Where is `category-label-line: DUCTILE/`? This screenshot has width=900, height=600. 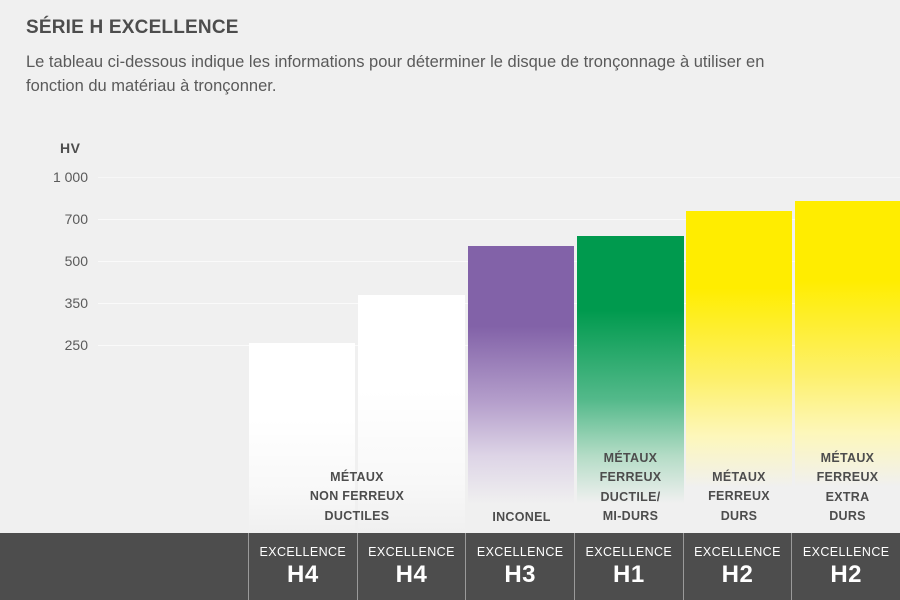 category-label-line: DUCTILE/ is located at coordinates (630, 496).